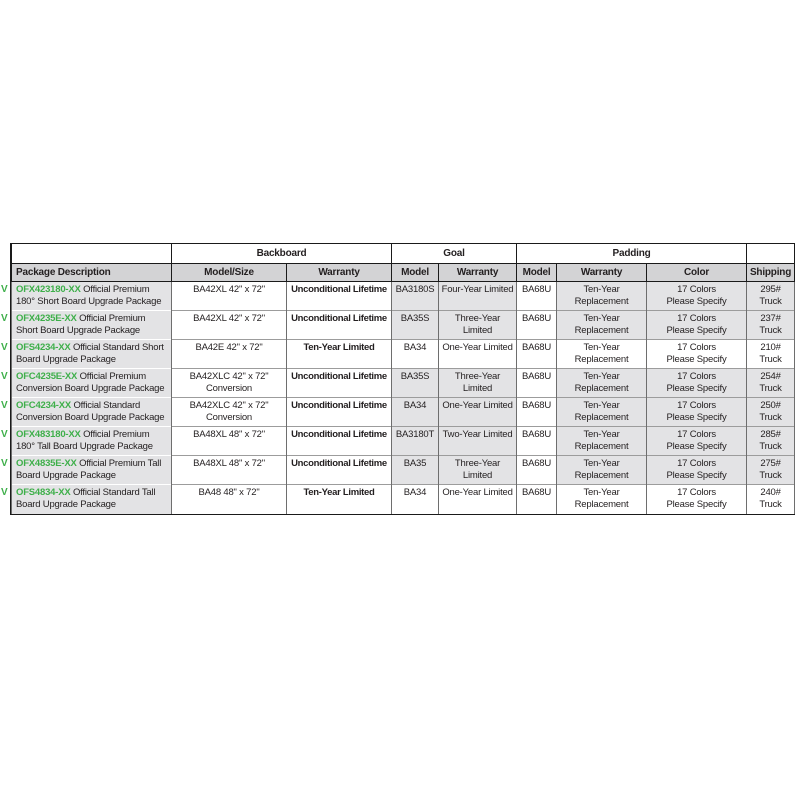 The image size is (795, 795). Describe the element at coordinates (415, 441) in the screenshot. I see `cell-goal-model: BA3180T` at that location.